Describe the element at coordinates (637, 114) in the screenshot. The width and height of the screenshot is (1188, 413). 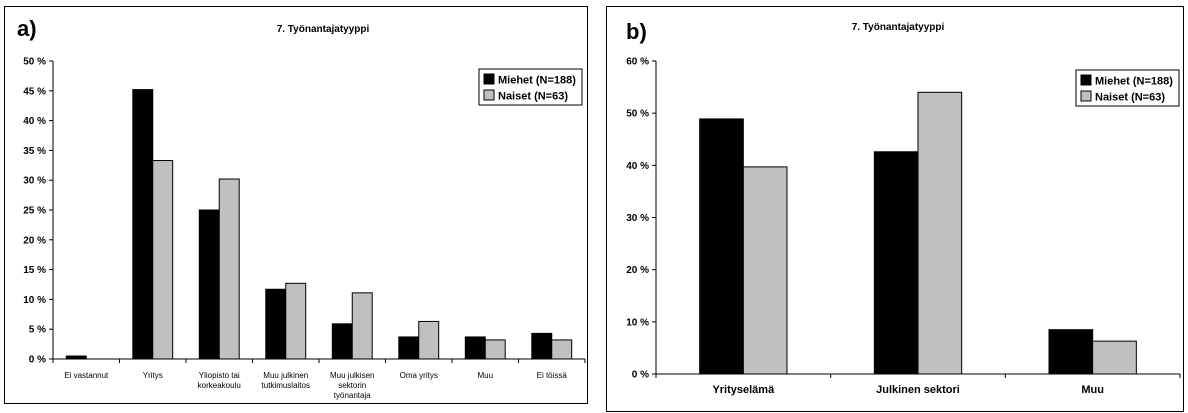
I see `chart-b-y-tick-label: 50 %` at that location.